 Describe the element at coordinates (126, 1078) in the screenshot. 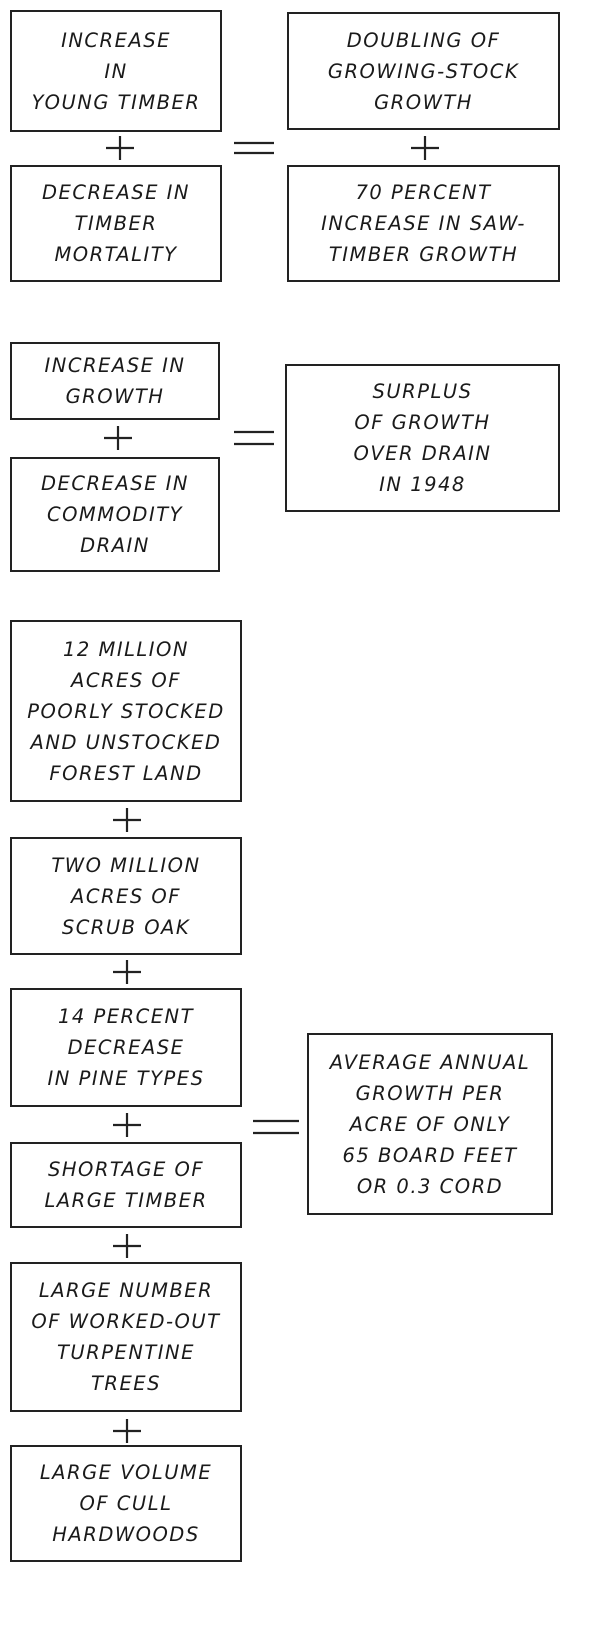

I see `box-text: IN PINE TYPES` at that location.